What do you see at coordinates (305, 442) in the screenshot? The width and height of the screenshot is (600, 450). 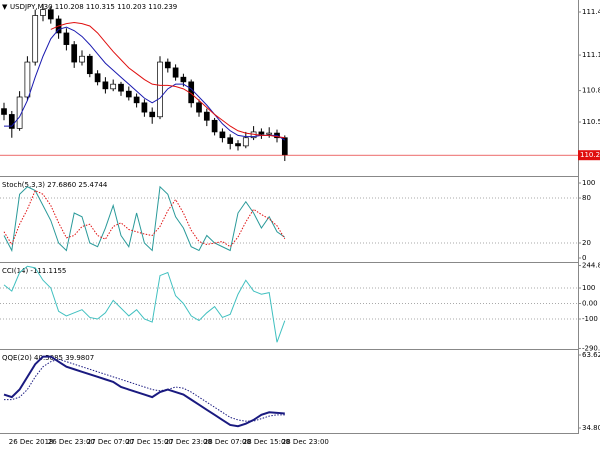 I see `x-tick-label: 28 Dec 23:00` at bounding box center [305, 442].